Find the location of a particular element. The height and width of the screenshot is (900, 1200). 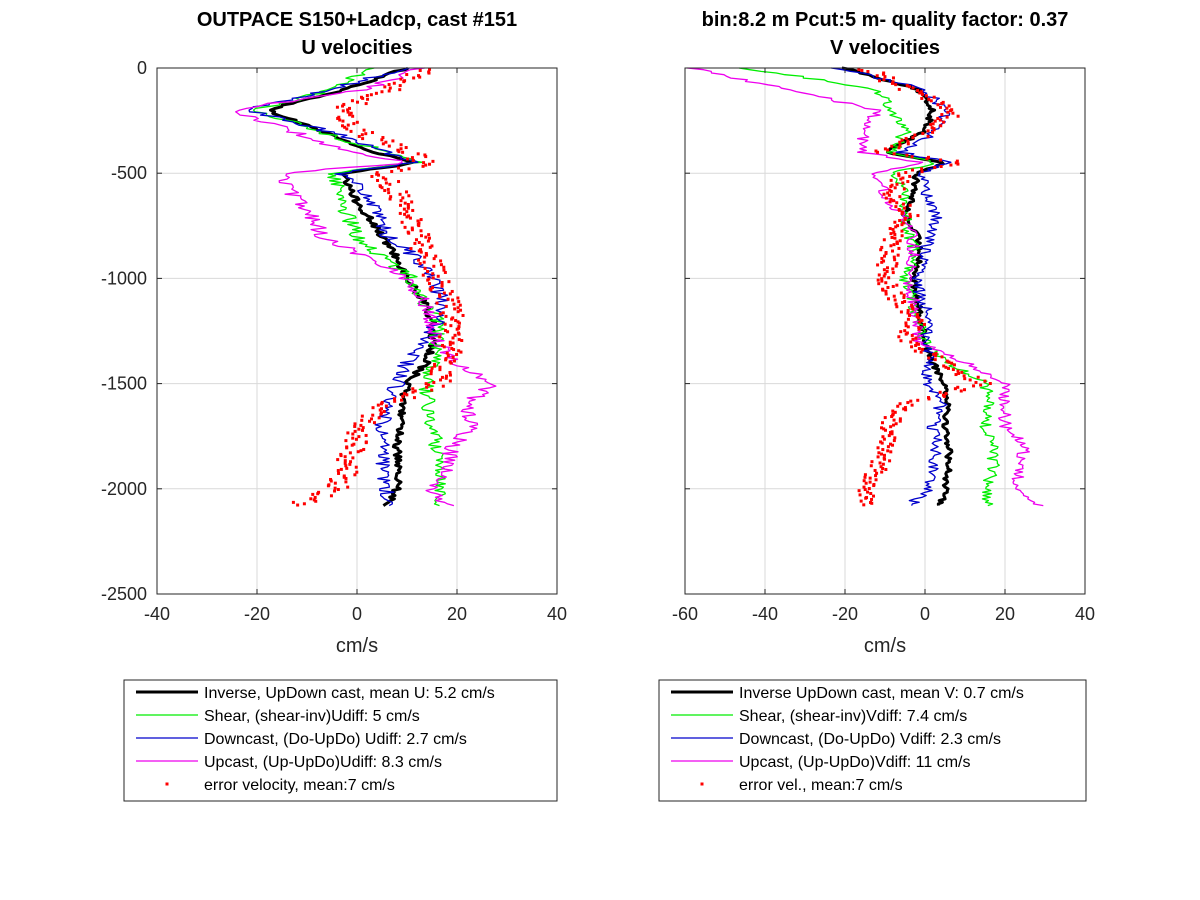

u-y-tick-label: -2000 is located at coordinates (124, 489).